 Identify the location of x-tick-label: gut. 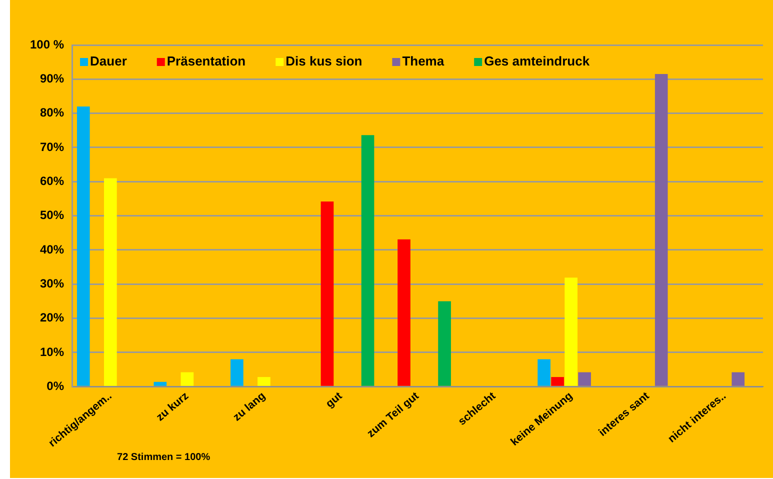
(334, 400).